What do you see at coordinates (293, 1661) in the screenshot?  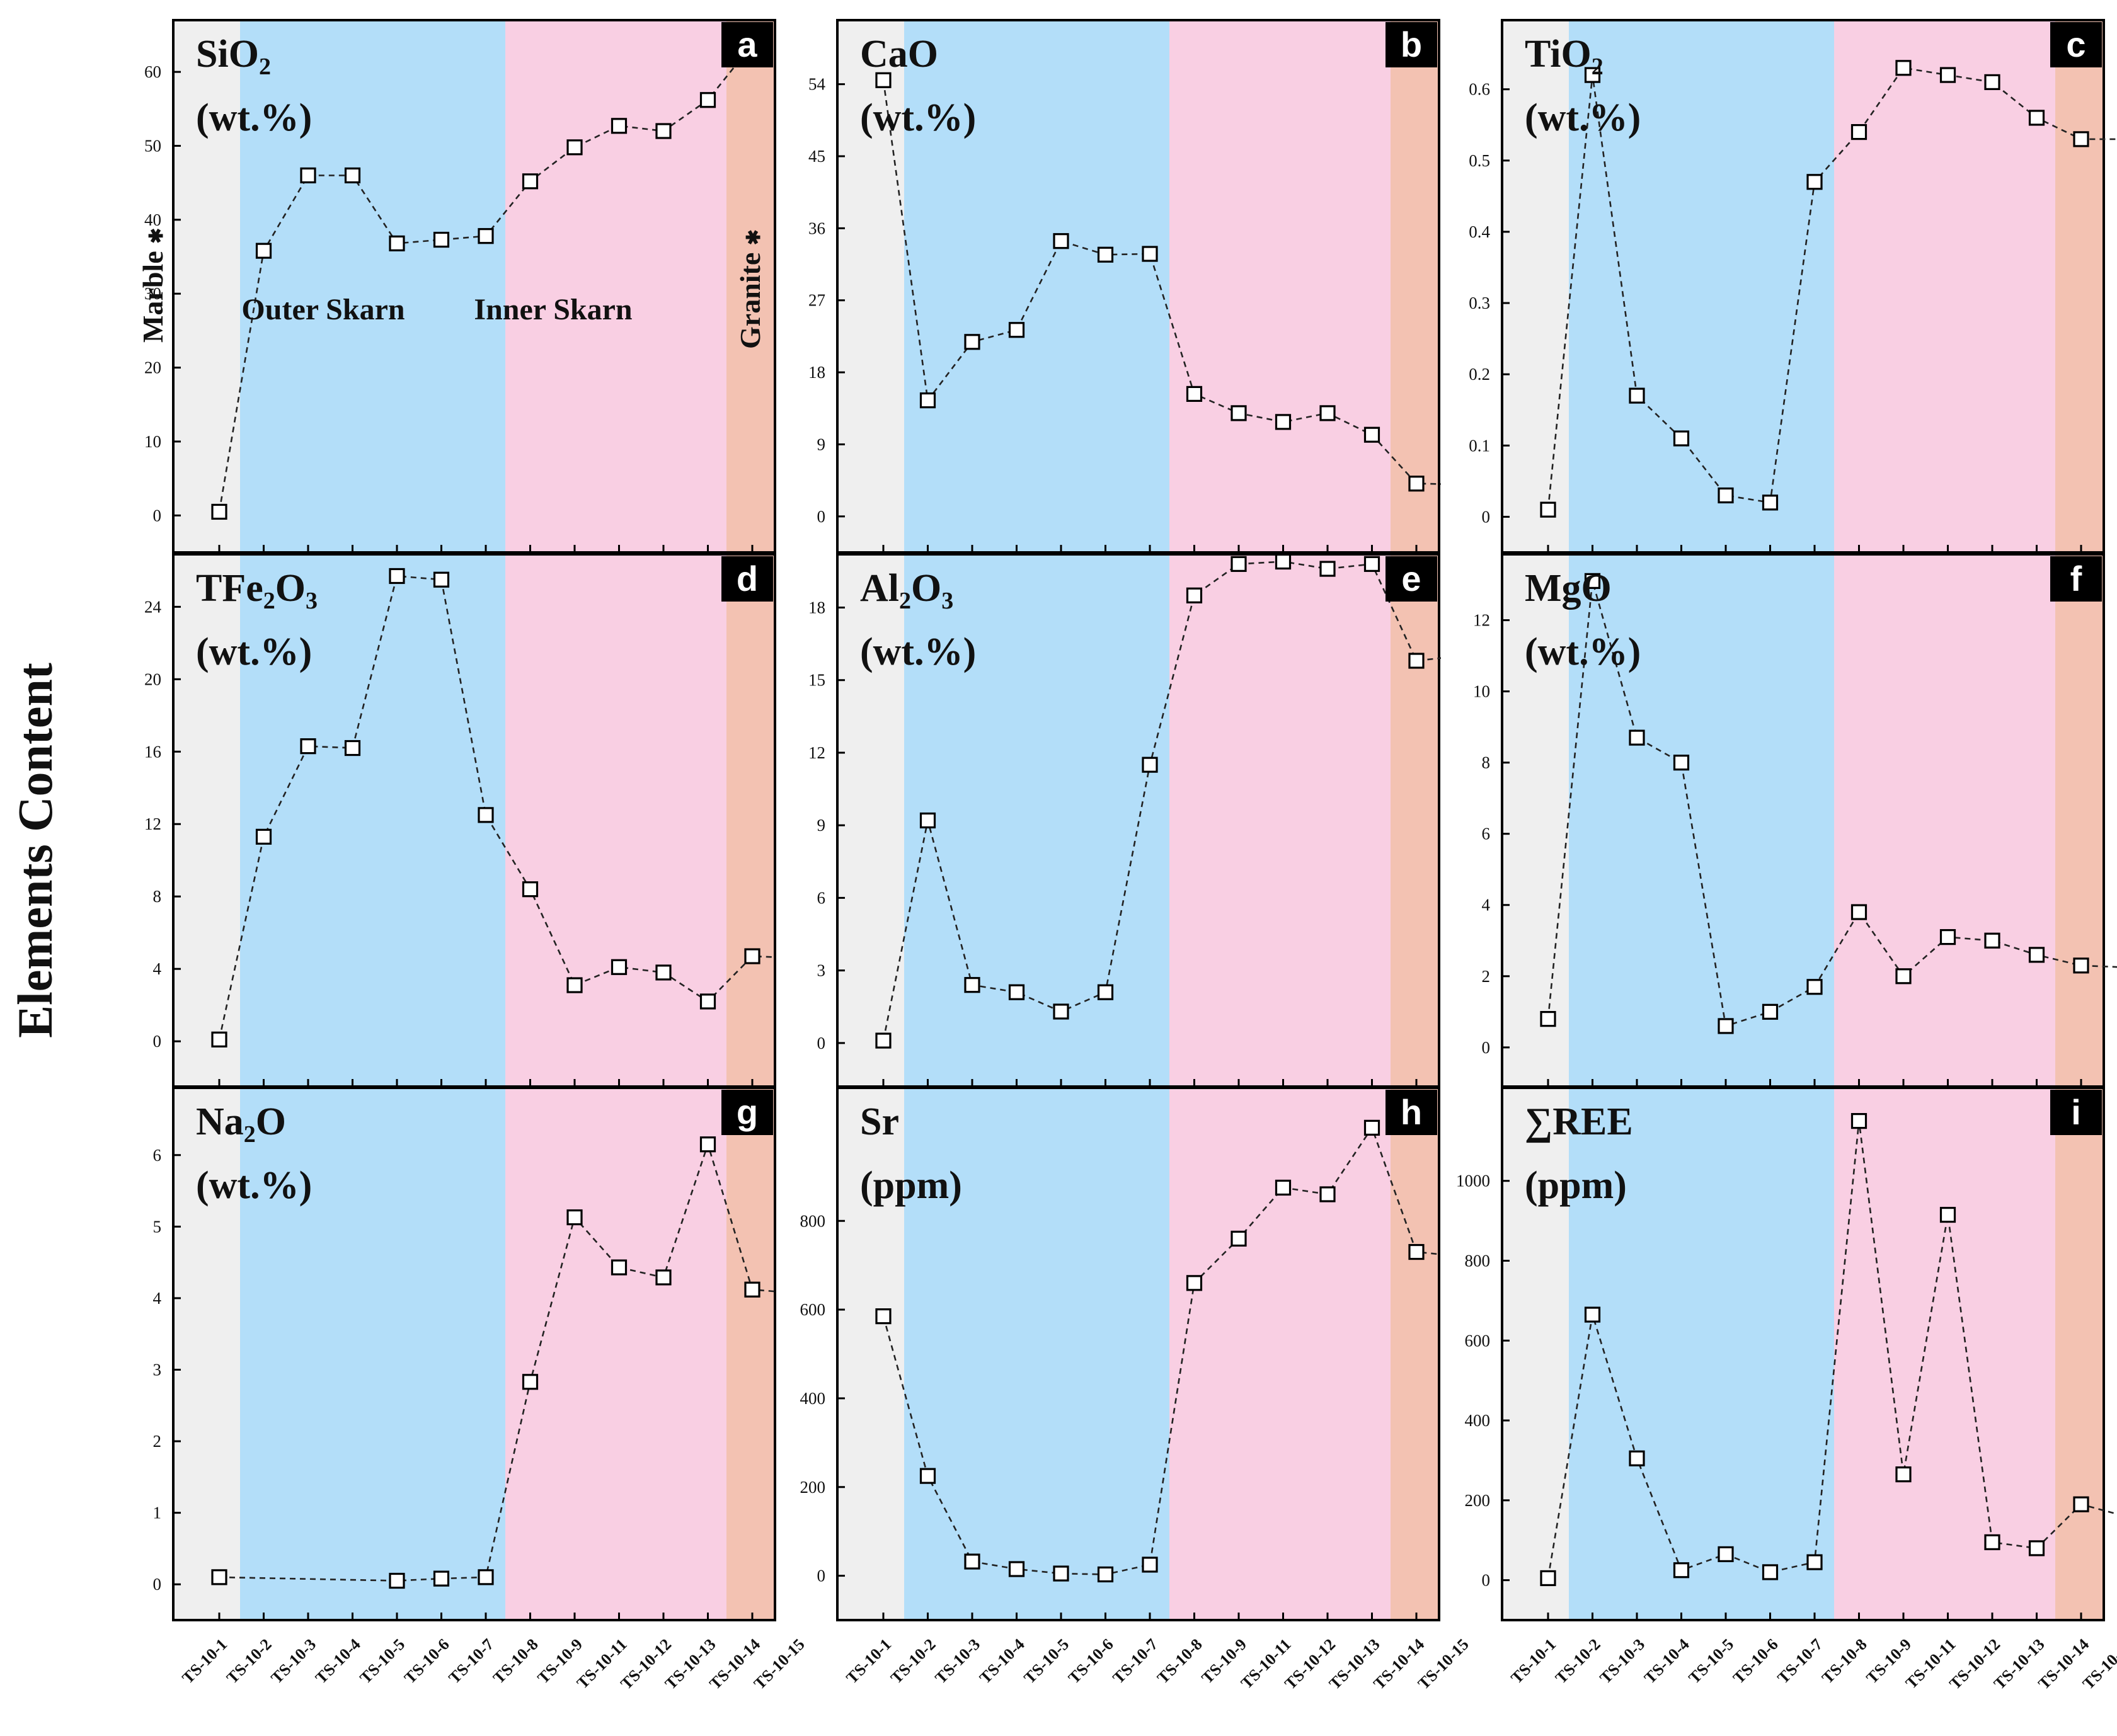 I see `x-tick-label: TS-10-3` at bounding box center [293, 1661].